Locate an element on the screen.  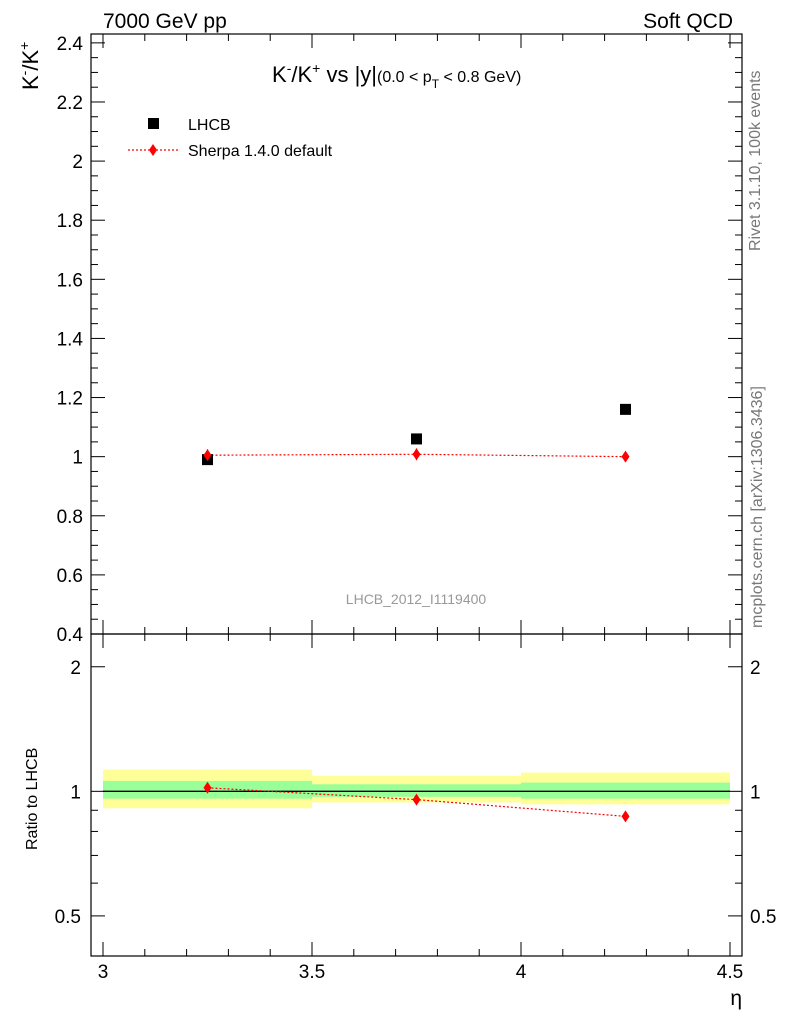
x-tick-label: 3.5 is located at coordinates (312, 972).